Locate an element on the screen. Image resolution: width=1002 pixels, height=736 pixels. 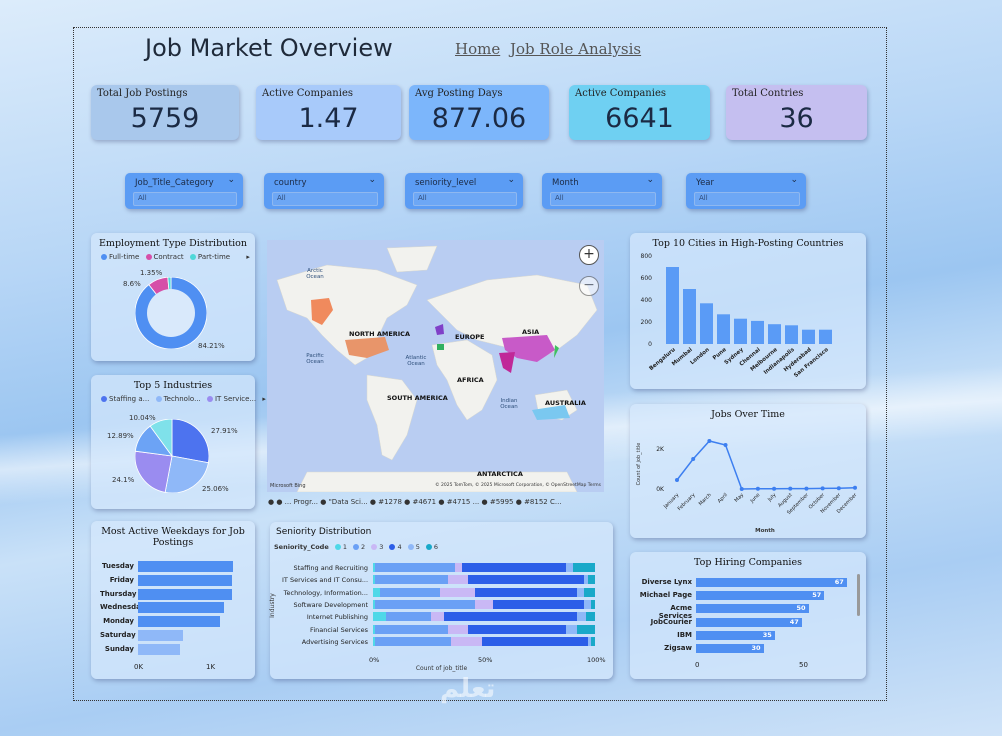
weekday-label: Thursday is located at coordinates (118, 593).